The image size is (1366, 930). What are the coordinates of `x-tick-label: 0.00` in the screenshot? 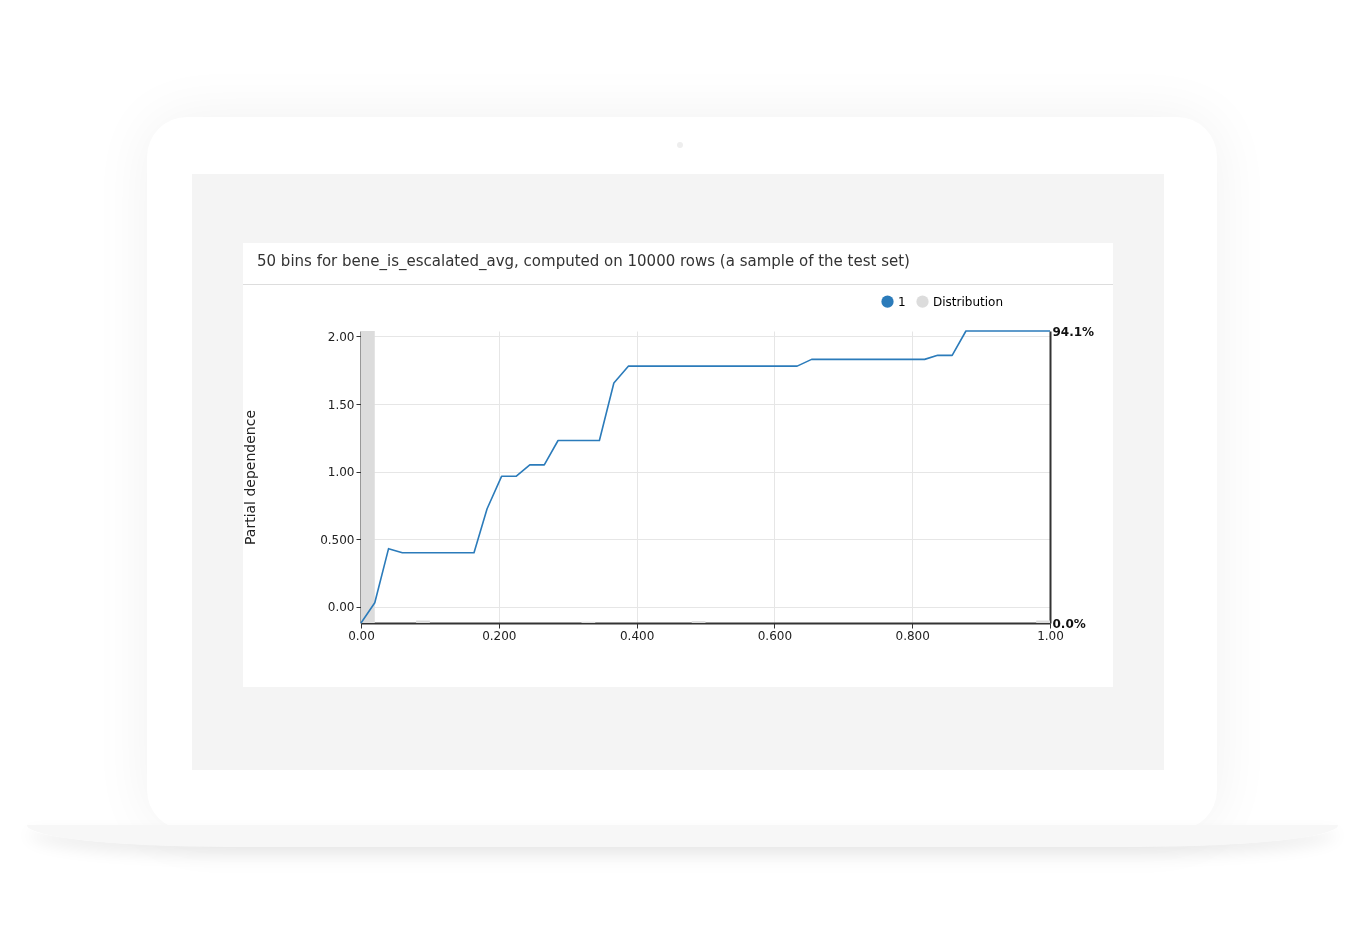 It's located at (361, 635).